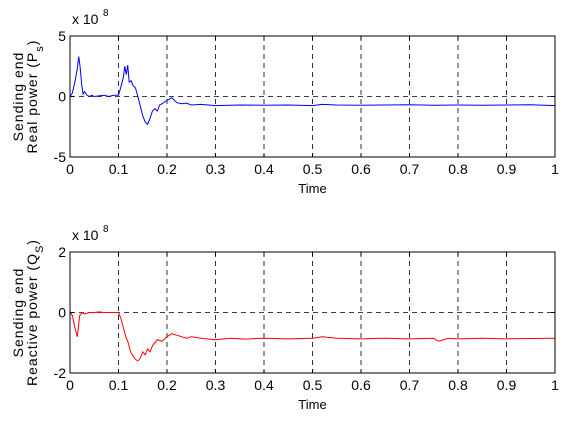  Describe the element at coordinates (62, 36) in the screenshot. I see `y-tick-label: 5` at that location.